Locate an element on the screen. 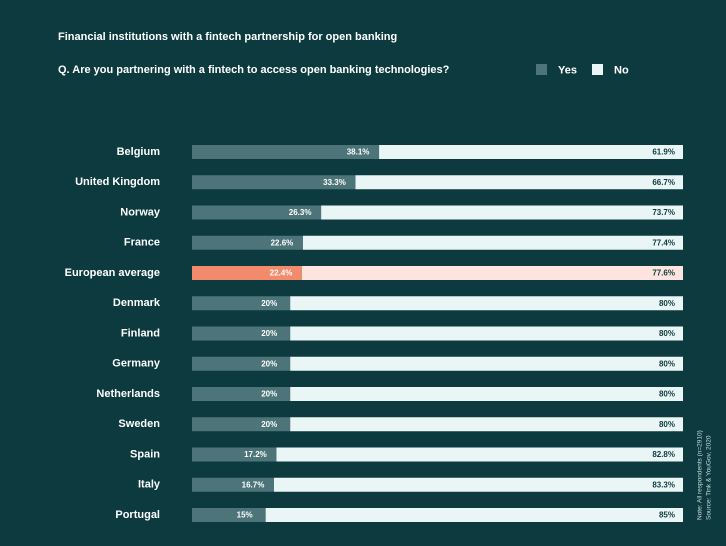 The image size is (726, 546). y-tick-label: Germany is located at coordinates (136, 364).